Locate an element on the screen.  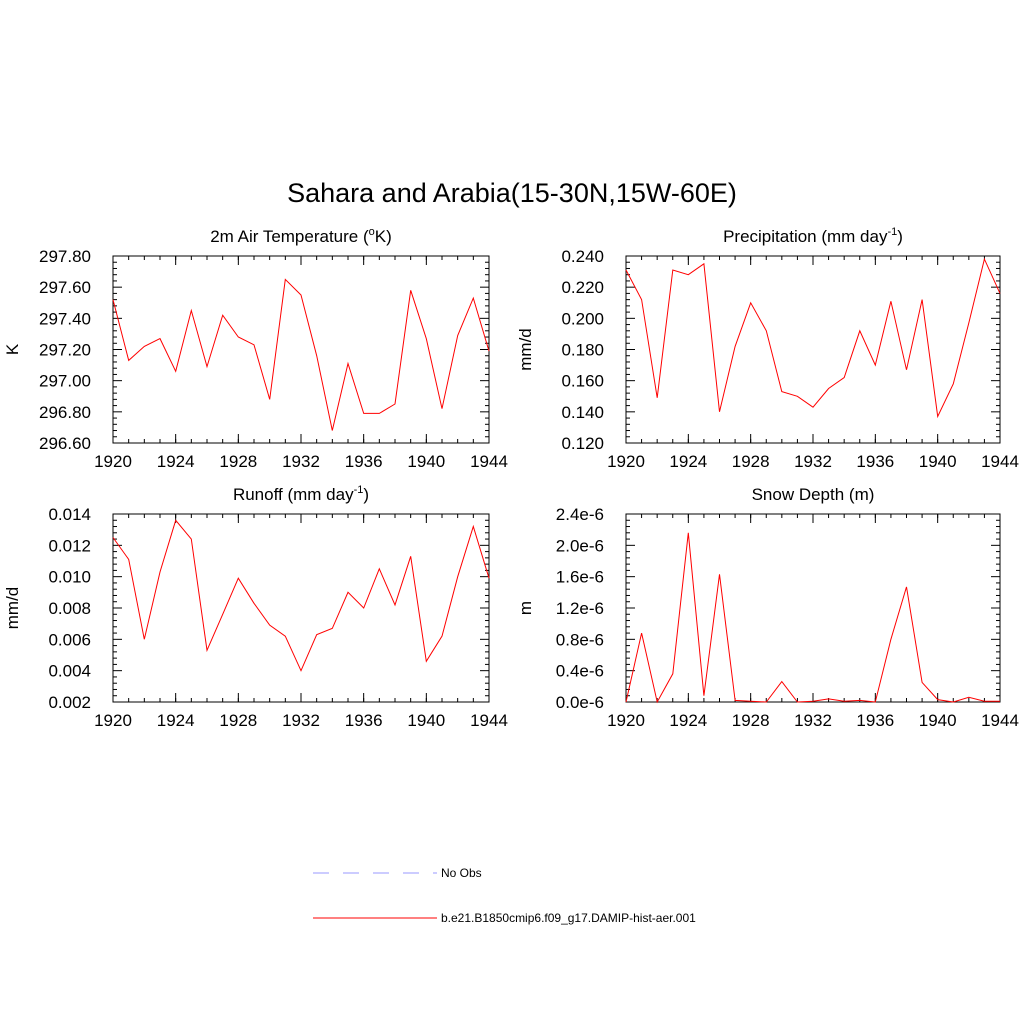
y-tick-label: 2.0e-6 is located at coordinates (580, 545).